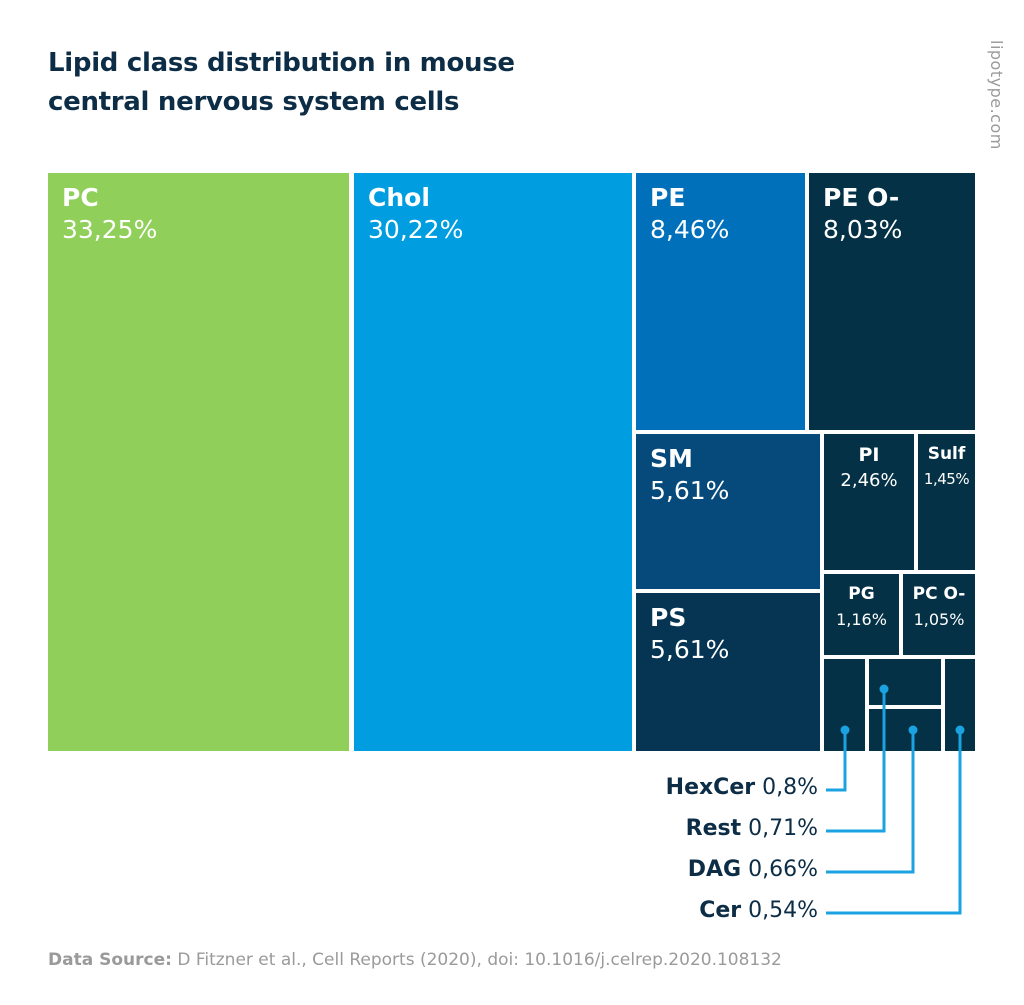 Image resolution: width=1024 pixels, height=1005 pixels. I want to click on tile-pg: PG 1,16%, so click(861, 614).